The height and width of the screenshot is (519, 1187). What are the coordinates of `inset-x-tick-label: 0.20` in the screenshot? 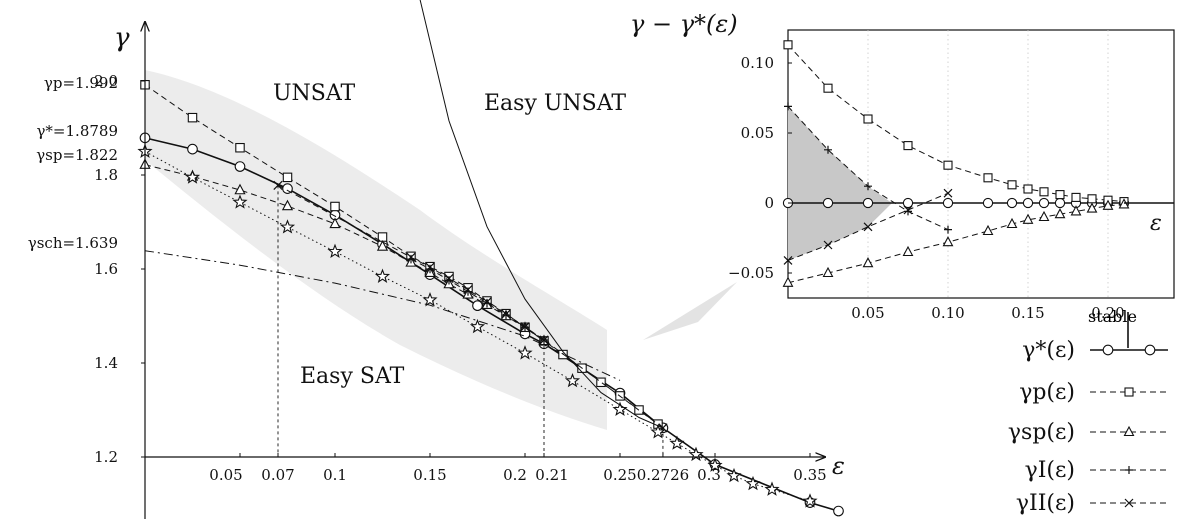 It's located at (1107, 313).